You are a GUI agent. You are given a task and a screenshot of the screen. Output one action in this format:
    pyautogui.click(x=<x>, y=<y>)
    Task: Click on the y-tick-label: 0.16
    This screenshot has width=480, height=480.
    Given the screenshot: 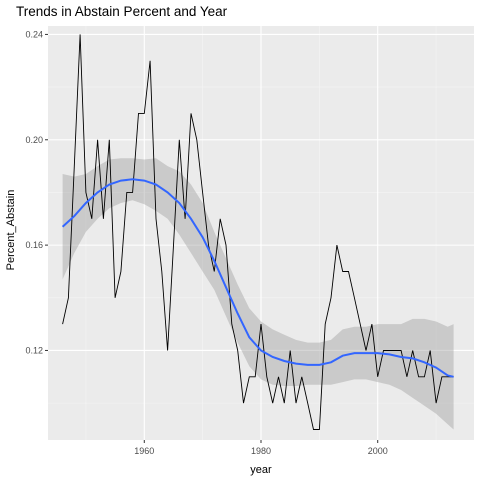 What is the action you would take?
    pyautogui.click(x=34, y=245)
    